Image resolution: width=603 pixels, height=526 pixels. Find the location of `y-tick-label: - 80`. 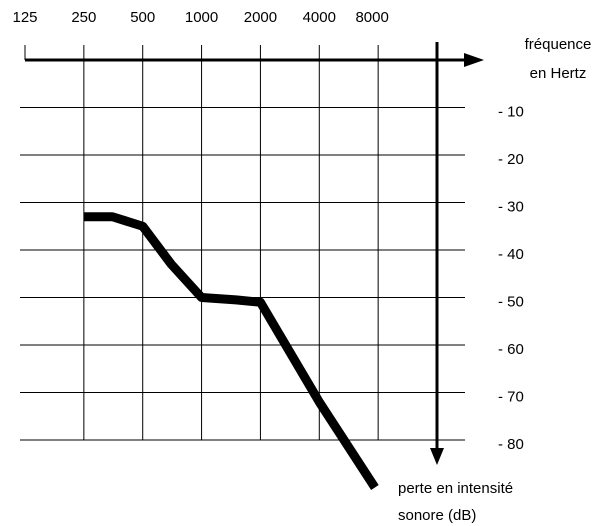

y-tick-label: - 80 is located at coordinates (511, 444).